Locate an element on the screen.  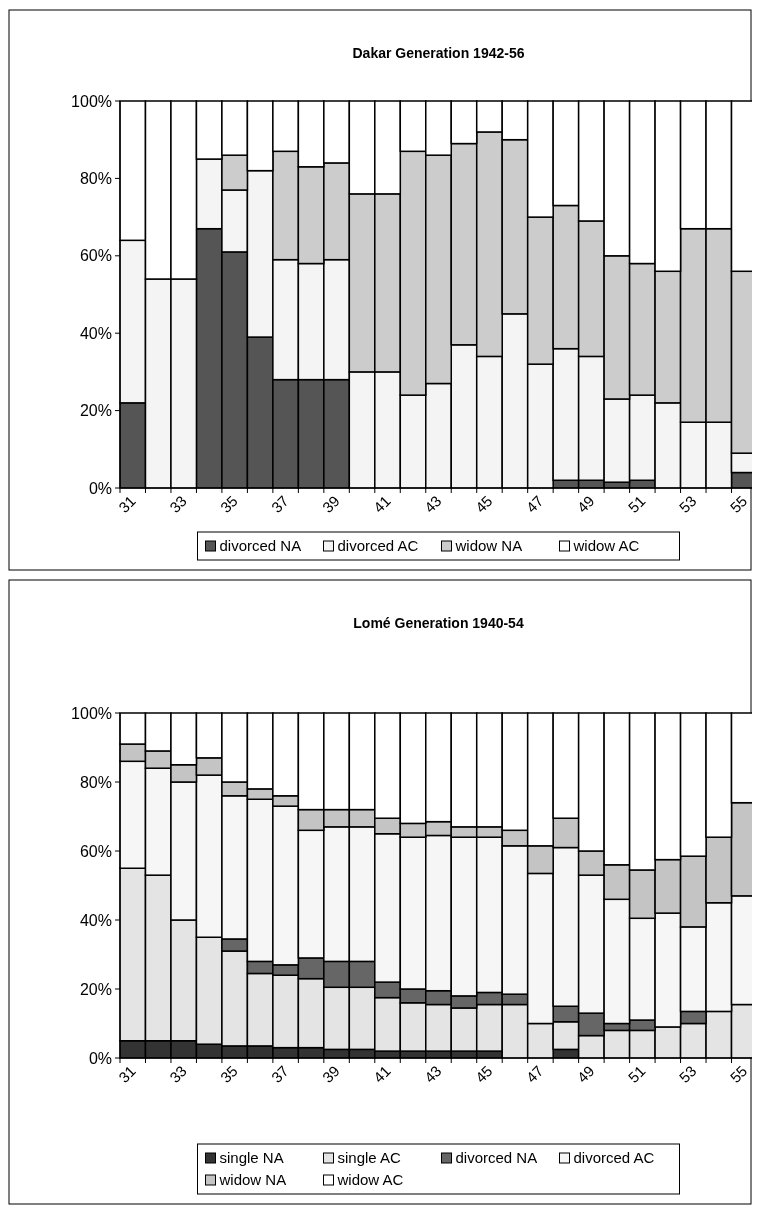
legend-label: single NA is located at coordinates (251, 1157).